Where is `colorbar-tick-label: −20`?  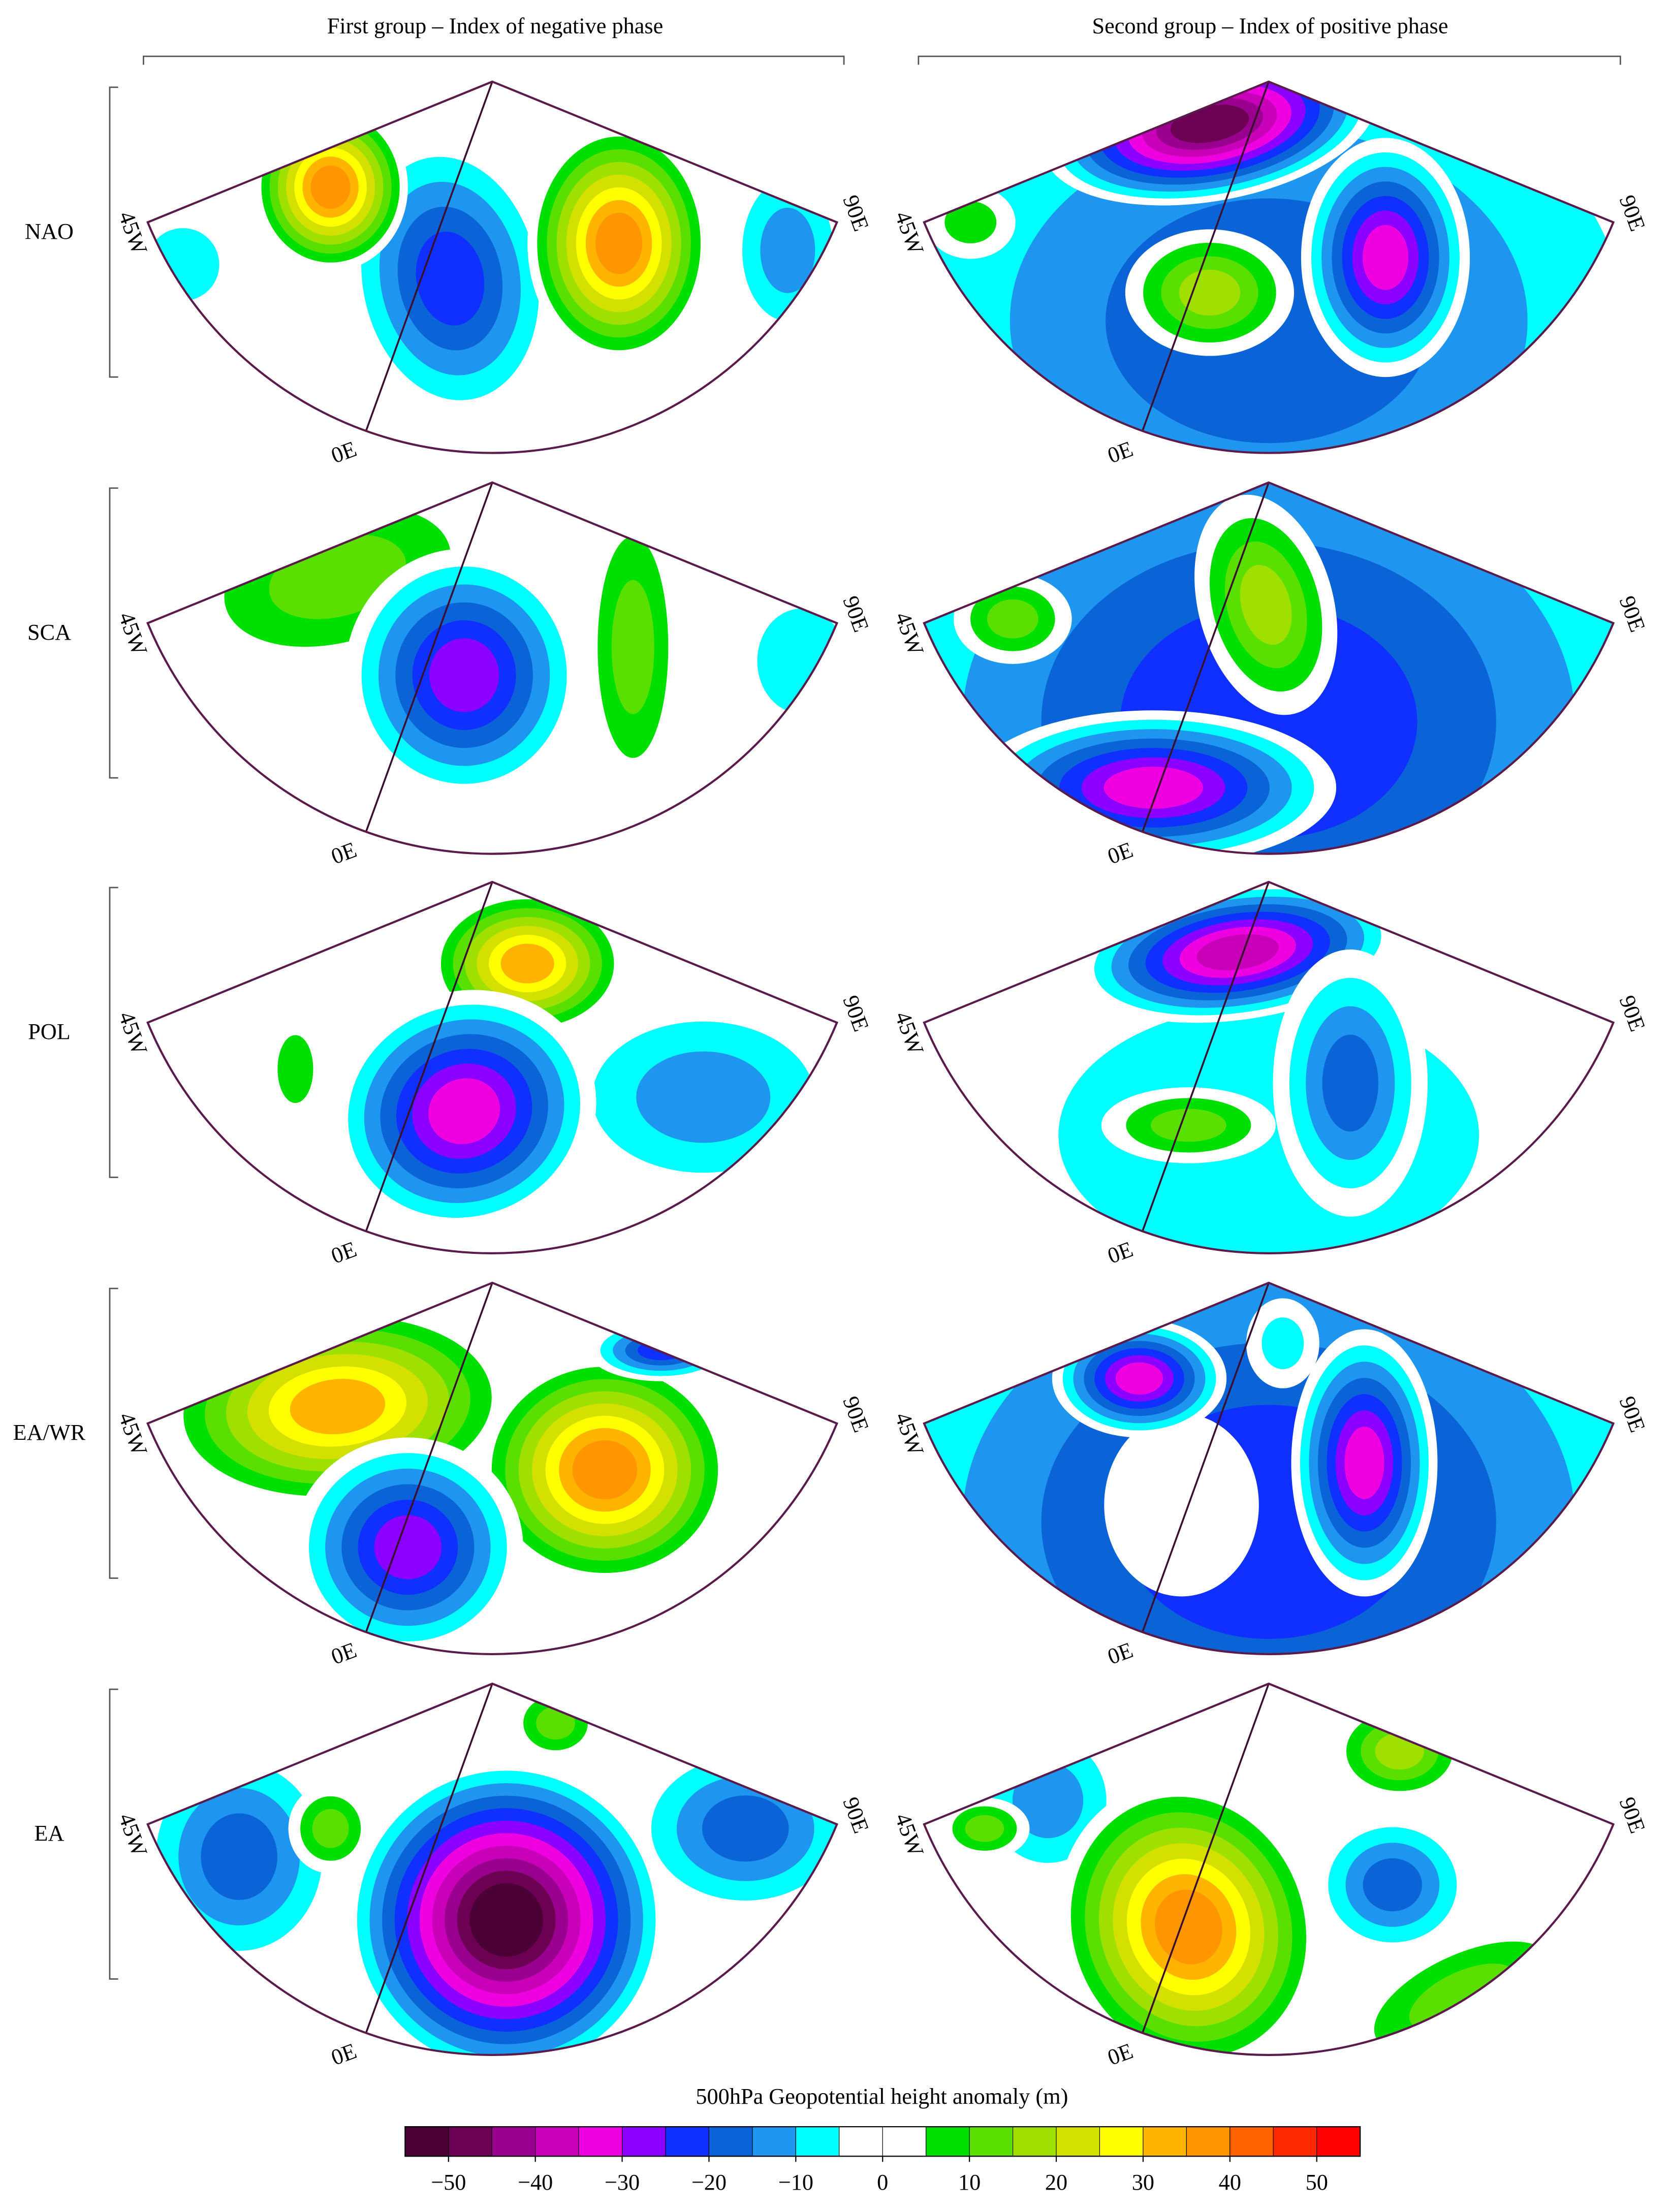 colorbar-tick-label: −20 is located at coordinates (709, 2182).